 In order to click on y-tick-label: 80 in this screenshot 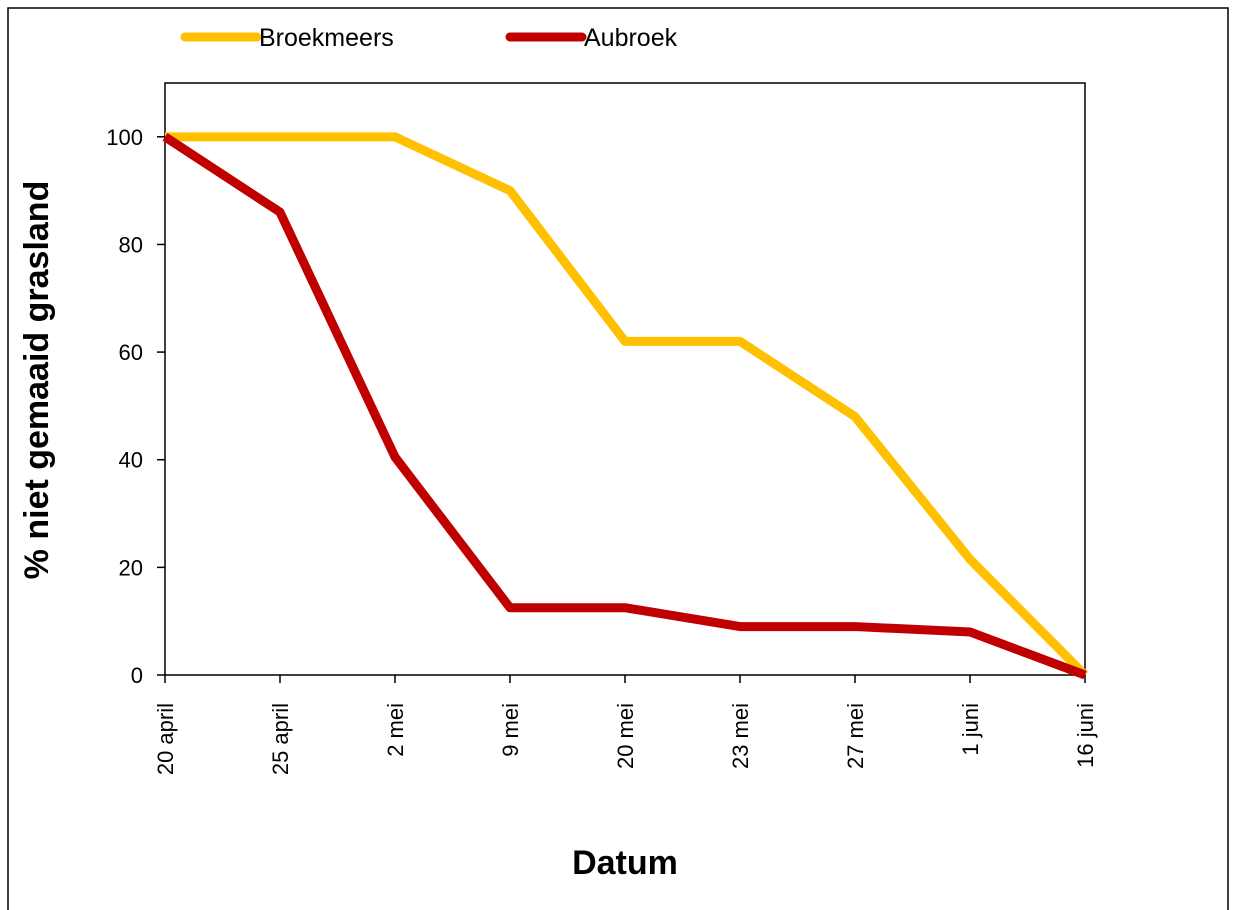, I will do `click(131, 244)`.